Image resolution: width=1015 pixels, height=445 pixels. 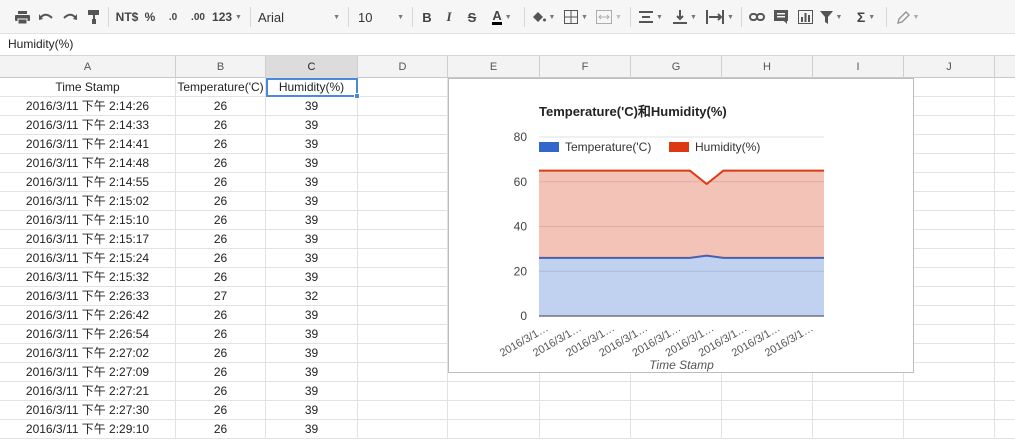 I want to click on temperature-cell: 27, so click(x=221, y=296).